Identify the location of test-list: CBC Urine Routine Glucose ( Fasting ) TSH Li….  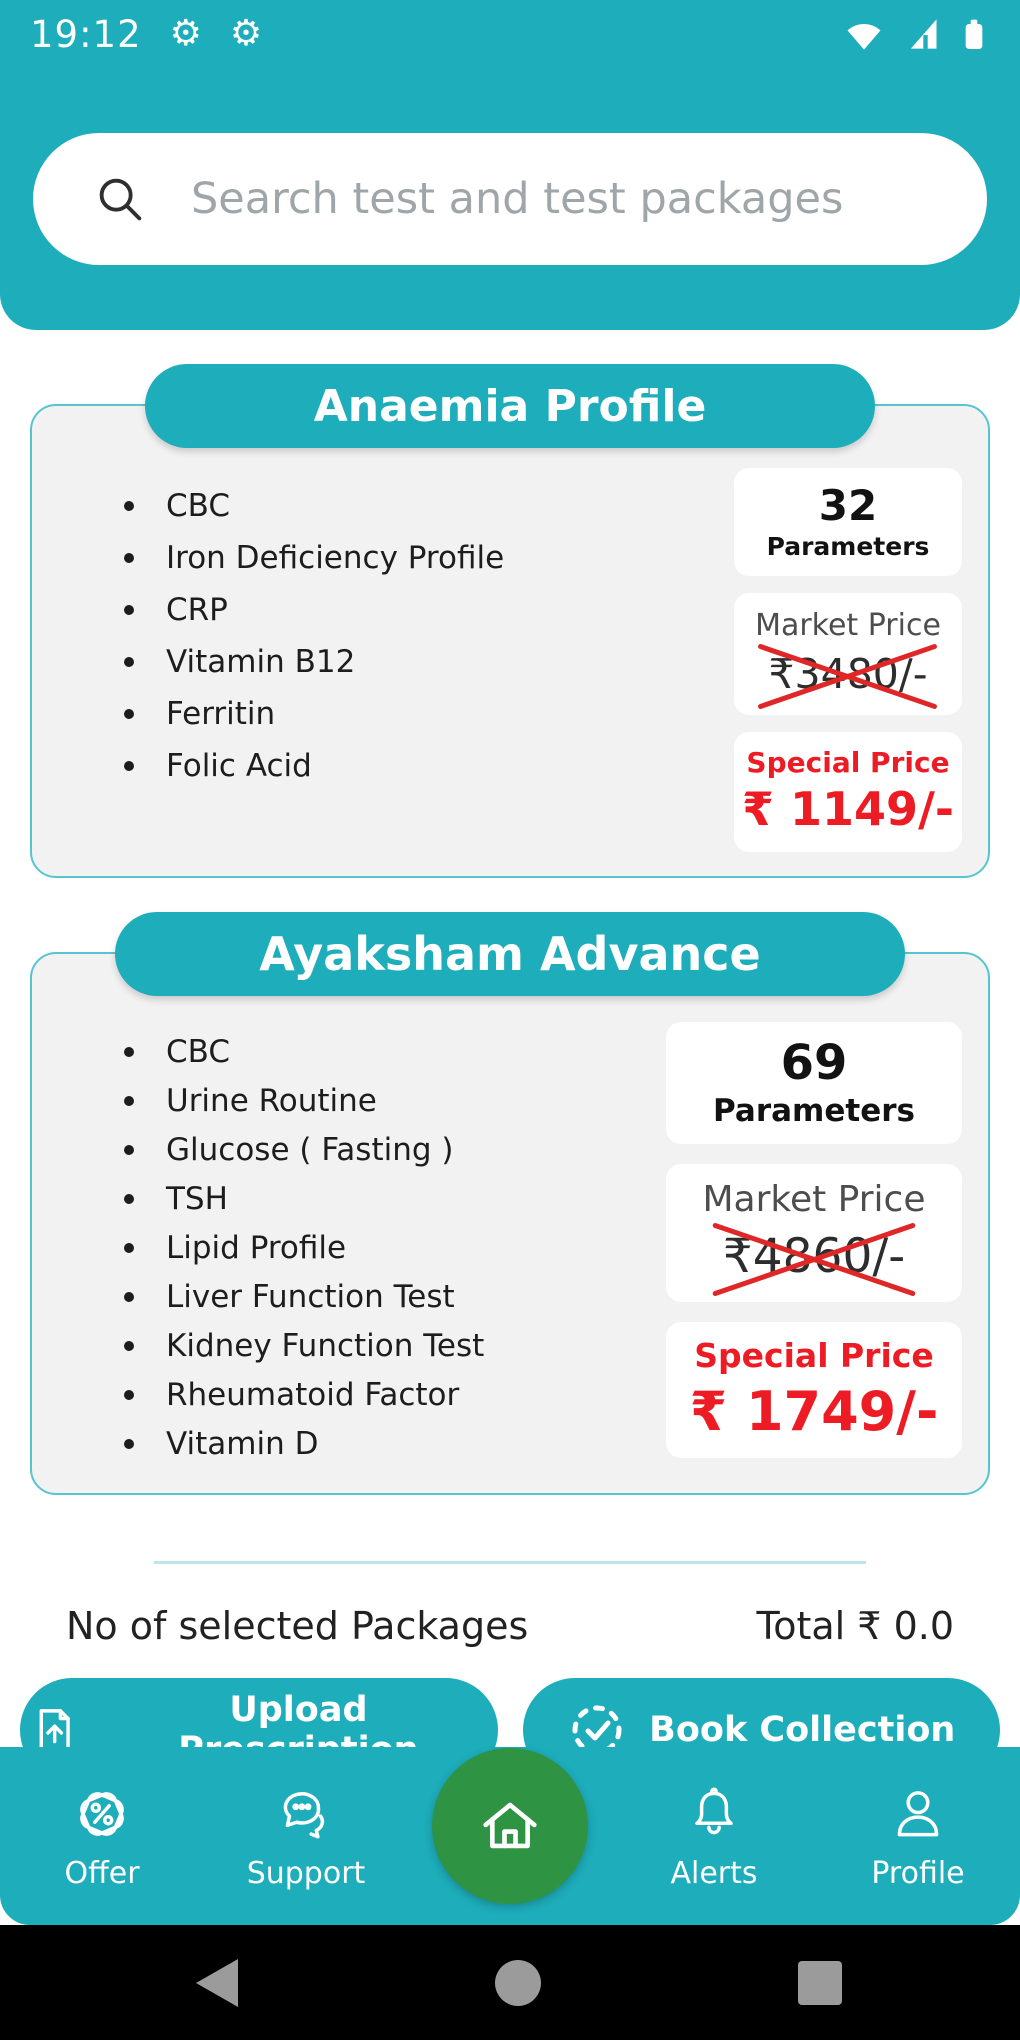
(304, 1248).